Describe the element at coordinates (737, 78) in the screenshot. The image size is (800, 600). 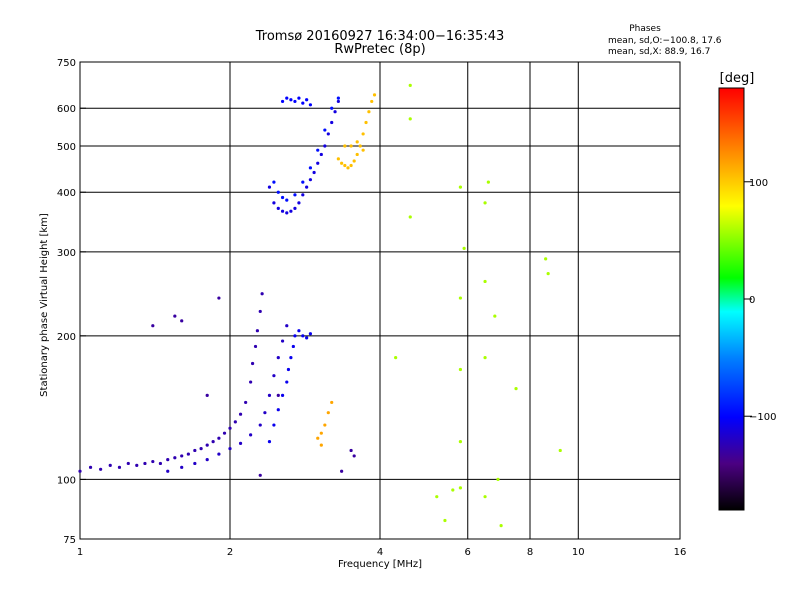
I see `colorbar-label: [deg]` at that location.